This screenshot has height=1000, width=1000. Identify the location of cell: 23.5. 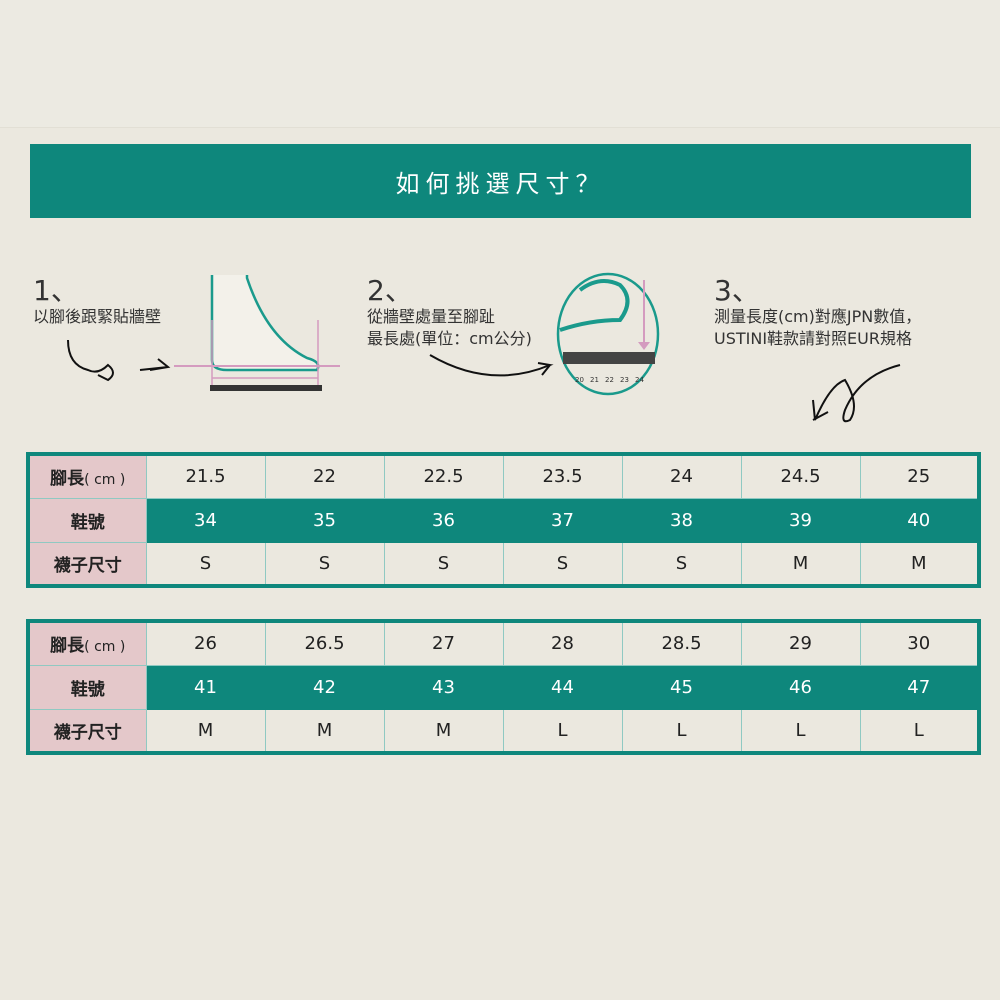
(562, 476).